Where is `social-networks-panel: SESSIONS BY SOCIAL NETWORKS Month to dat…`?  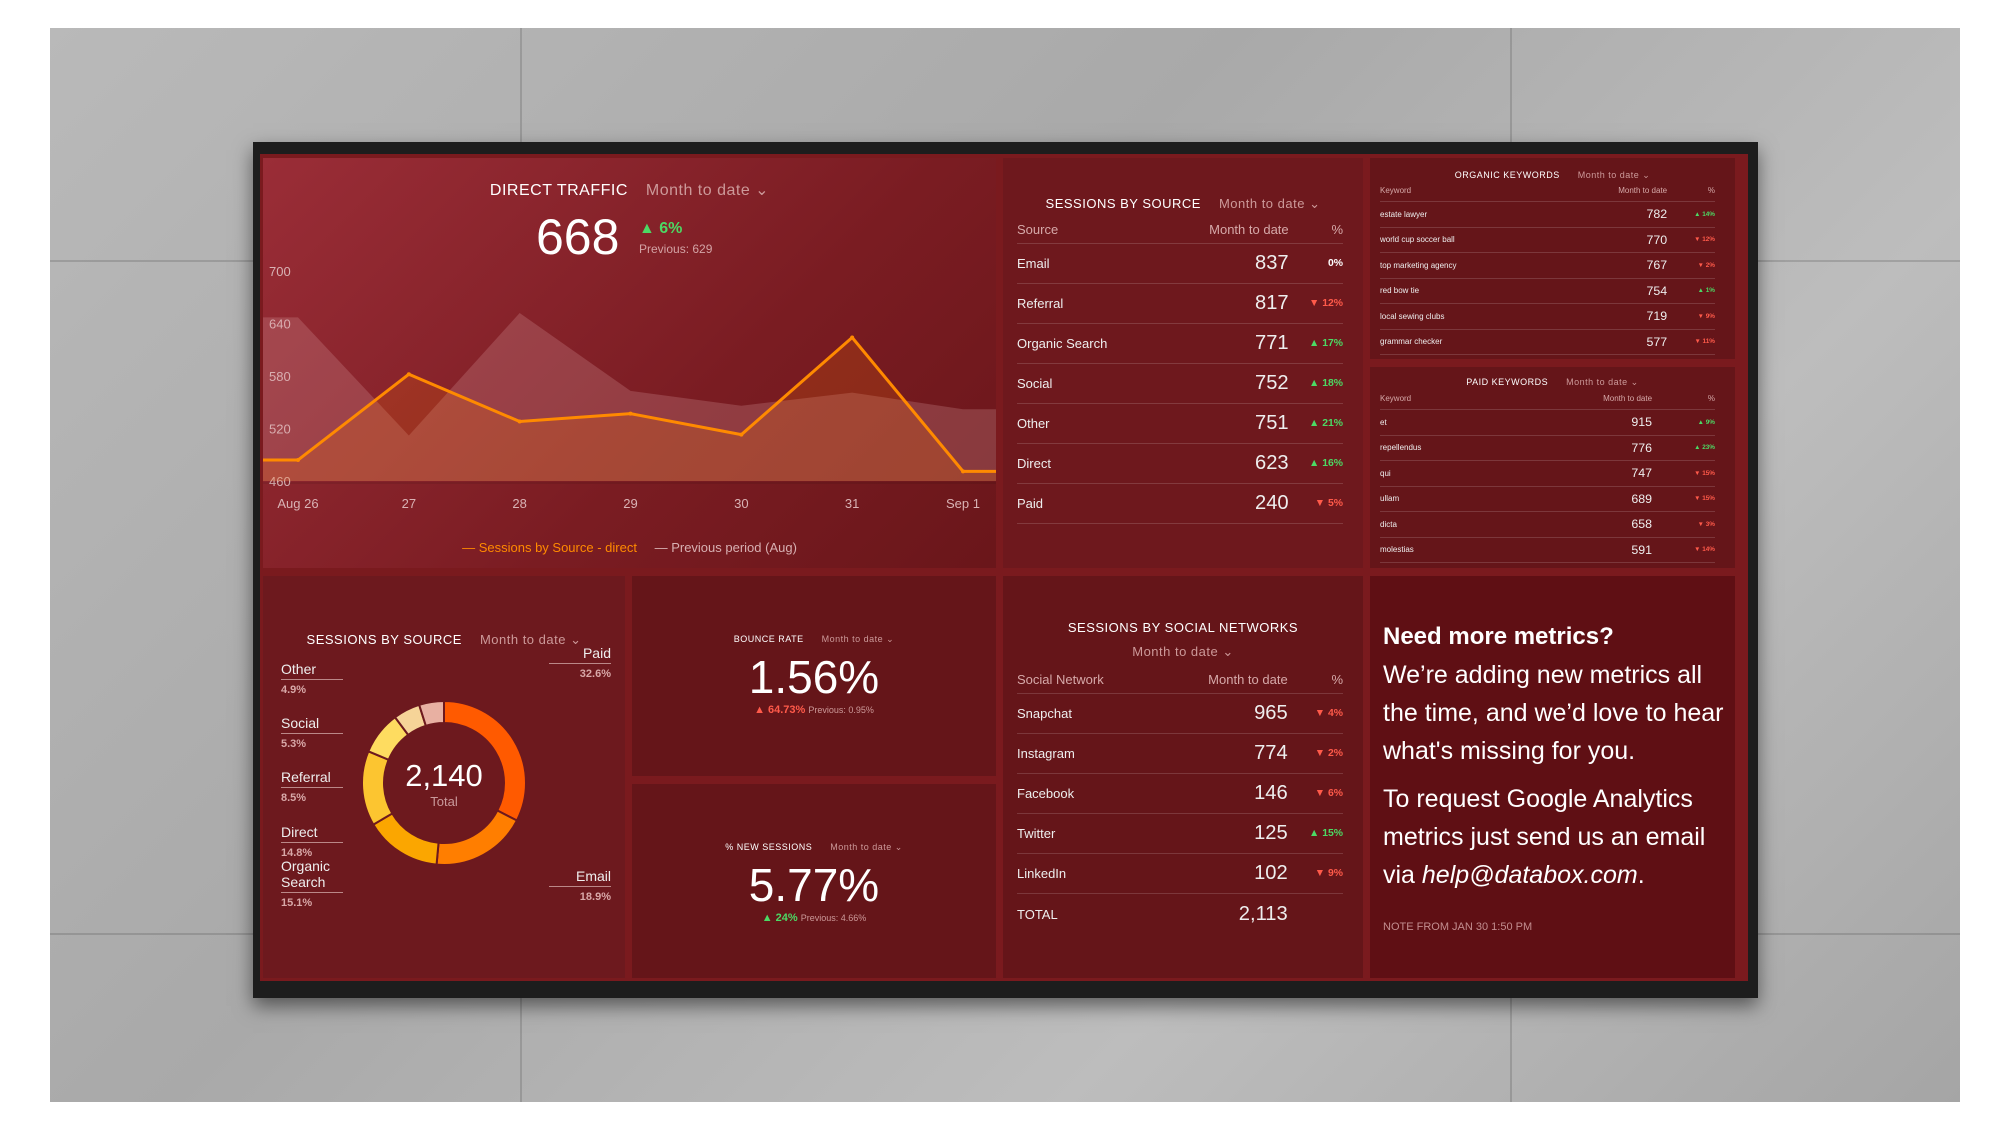
social-networks-panel: SESSIONS BY SOCIAL NETWORKS Month to dat… is located at coordinates (1183, 777).